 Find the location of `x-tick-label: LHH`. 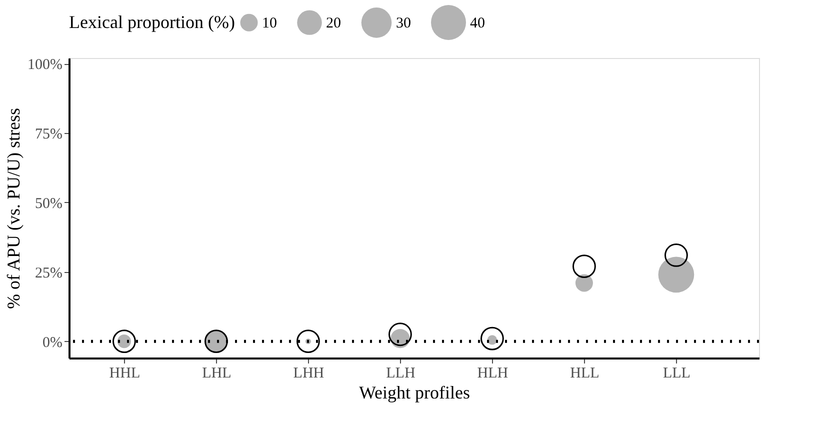

x-tick-label: LHH is located at coordinates (308, 374).